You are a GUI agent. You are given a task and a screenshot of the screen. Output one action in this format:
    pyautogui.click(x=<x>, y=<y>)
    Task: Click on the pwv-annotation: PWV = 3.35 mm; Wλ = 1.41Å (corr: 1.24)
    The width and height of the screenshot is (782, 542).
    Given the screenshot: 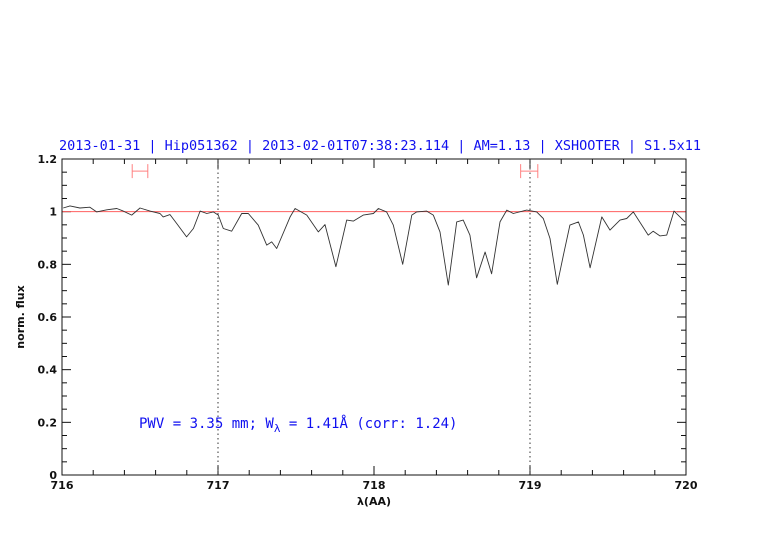 What is the action you would take?
    pyautogui.click(x=298, y=425)
    